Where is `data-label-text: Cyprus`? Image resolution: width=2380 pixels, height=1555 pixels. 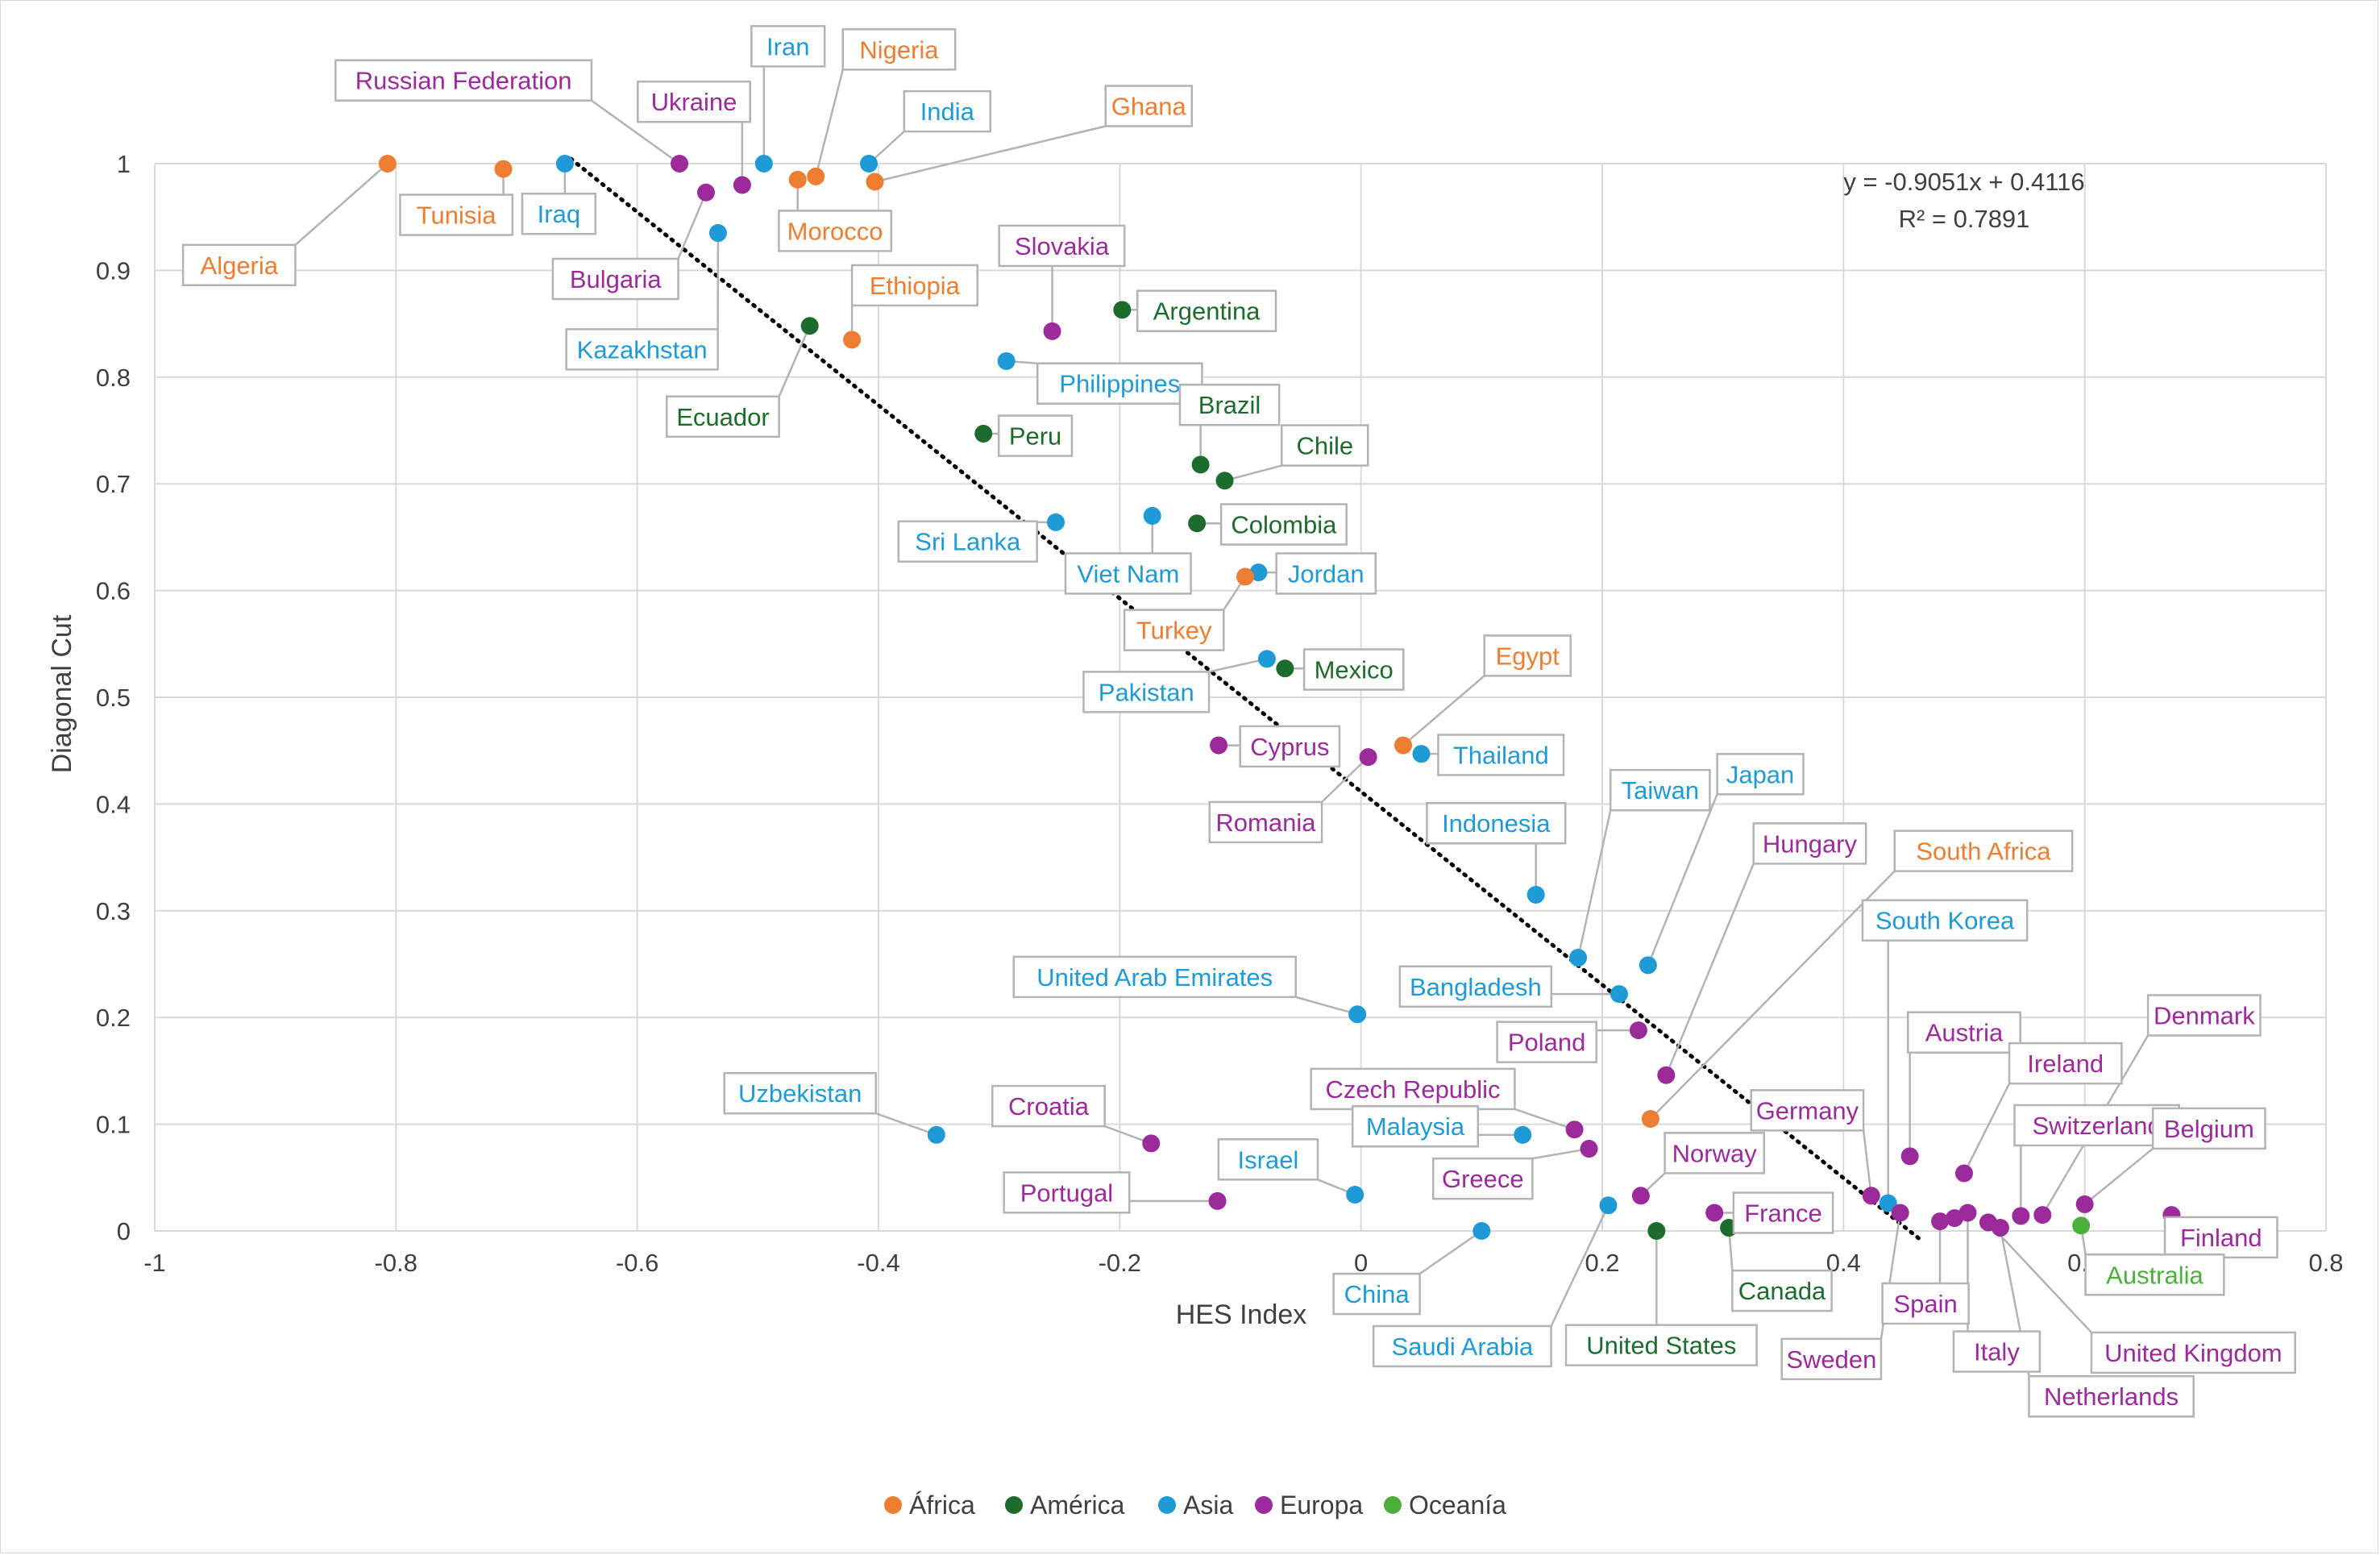
data-label-text: Cyprus is located at coordinates (1289, 747).